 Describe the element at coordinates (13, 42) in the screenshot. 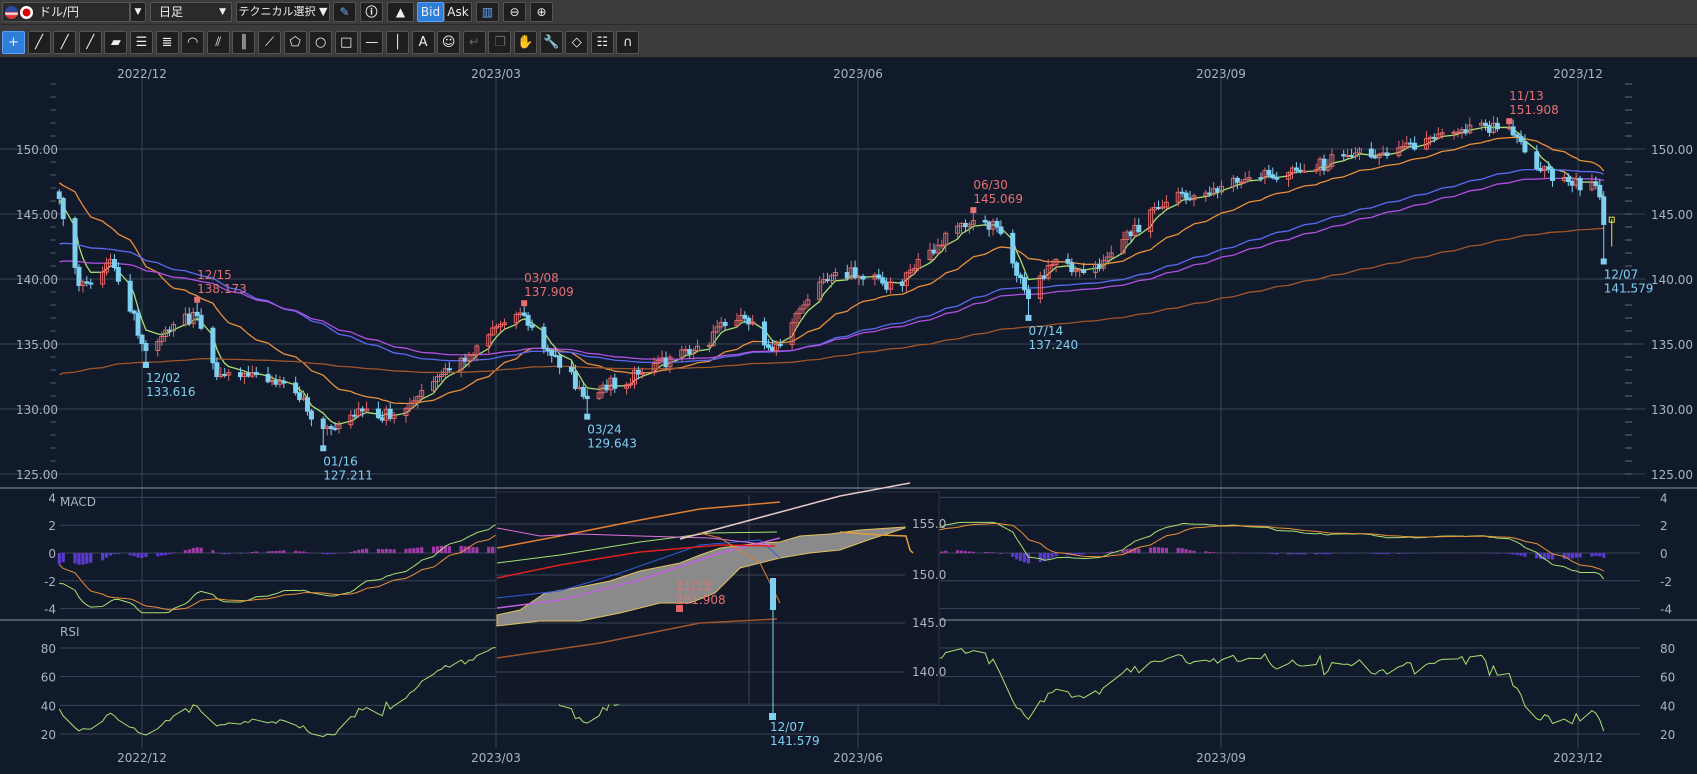

I see `crosshair-tool-button: +` at that location.